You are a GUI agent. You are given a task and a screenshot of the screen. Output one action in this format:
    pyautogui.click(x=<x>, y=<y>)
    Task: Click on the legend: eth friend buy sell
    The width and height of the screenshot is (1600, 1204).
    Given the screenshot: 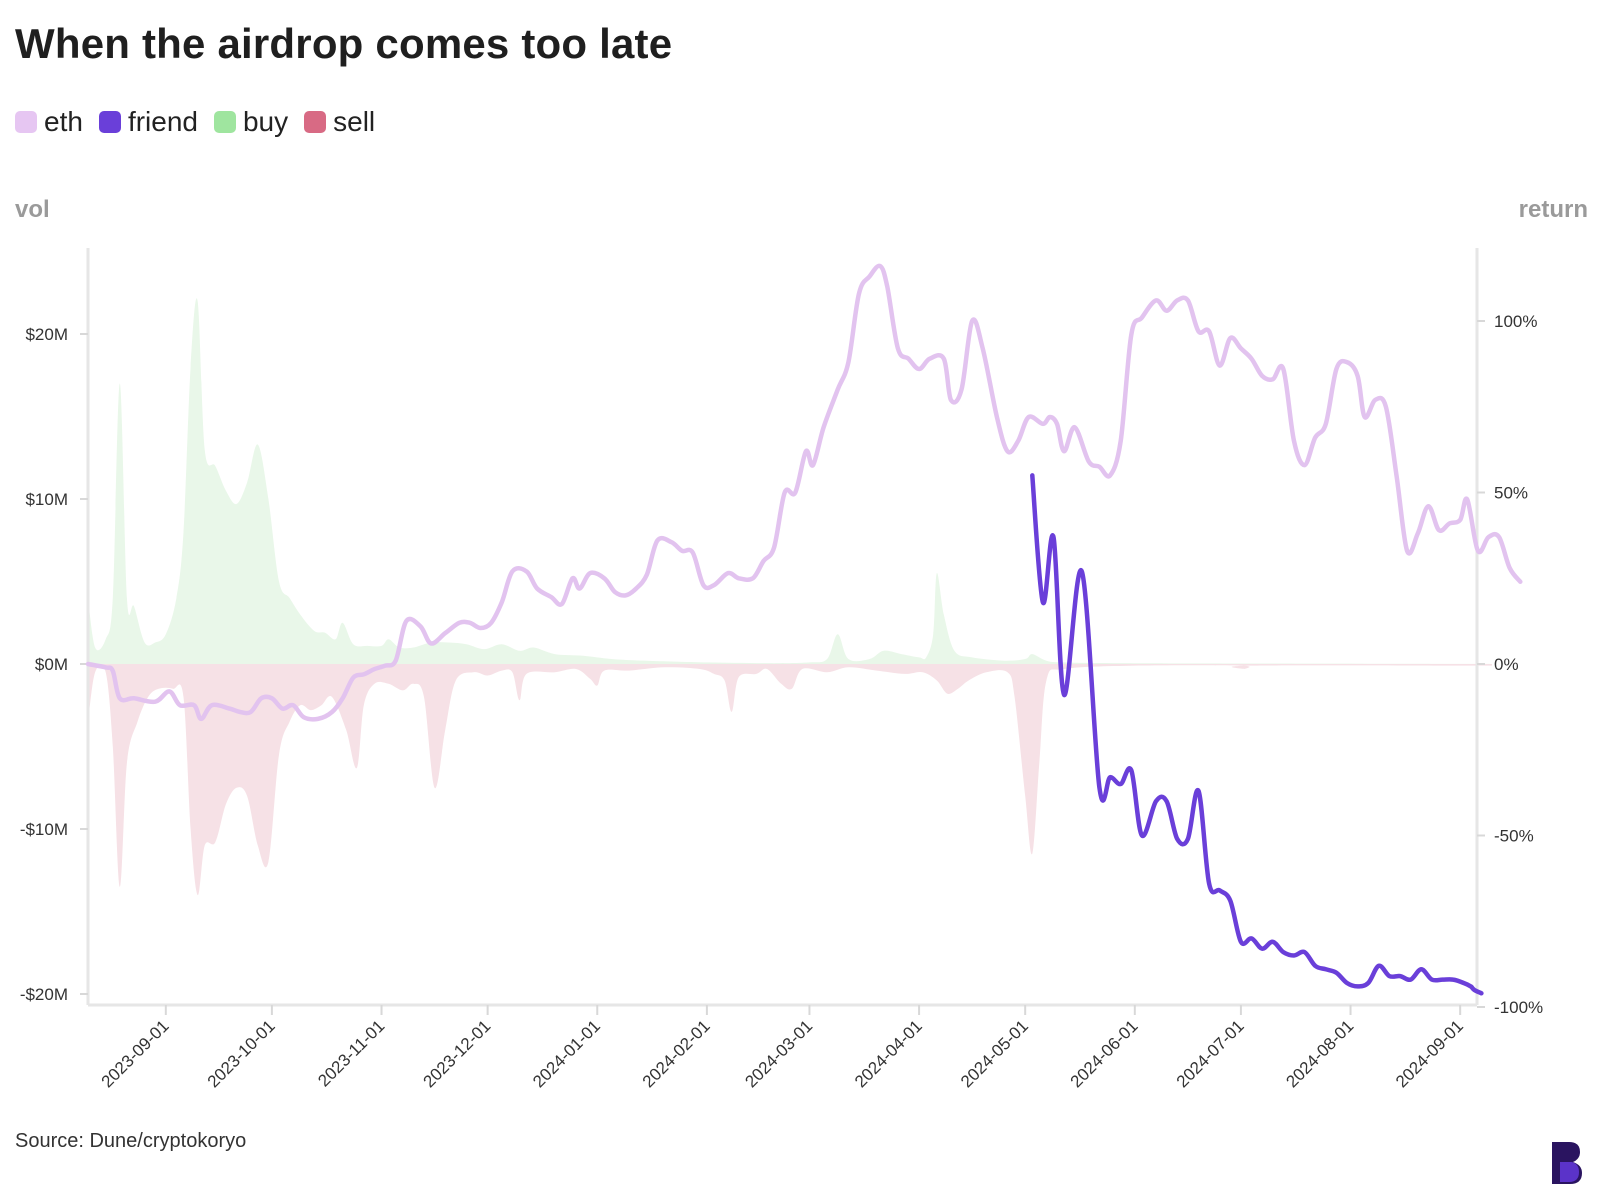 What is the action you would take?
    pyautogui.click(x=203, y=122)
    